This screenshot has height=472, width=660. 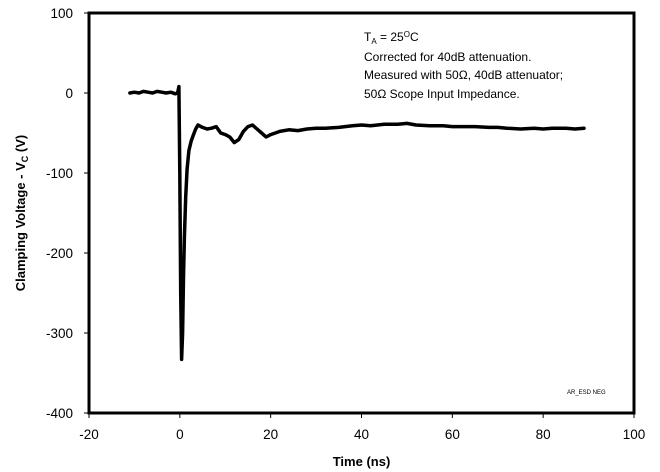 What do you see at coordinates (59, 173) in the screenshot?
I see `y-tick-label: -100` at bounding box center [59, 173].